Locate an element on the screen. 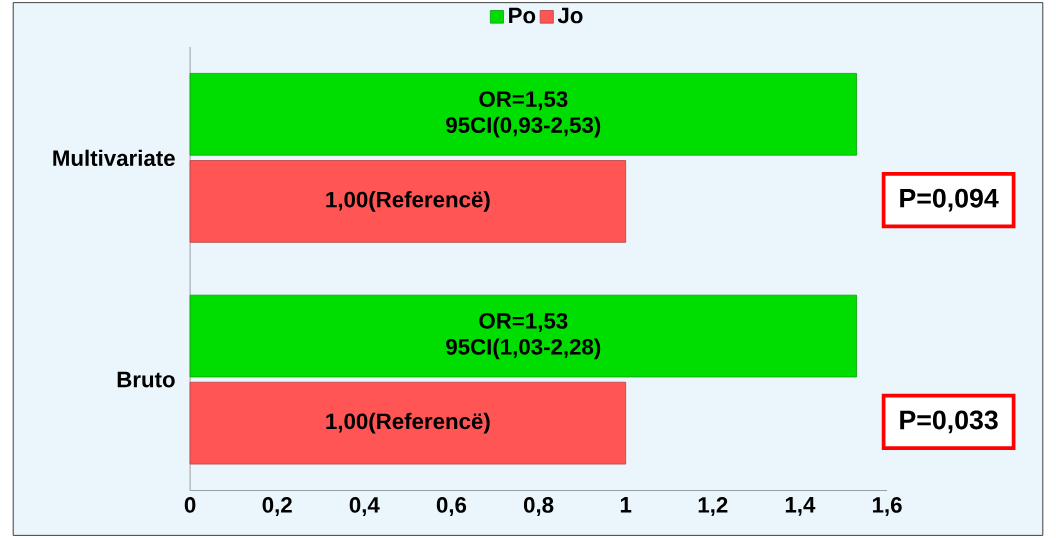  y-tick-label: Multivariate is located at coordinates (114, 158).